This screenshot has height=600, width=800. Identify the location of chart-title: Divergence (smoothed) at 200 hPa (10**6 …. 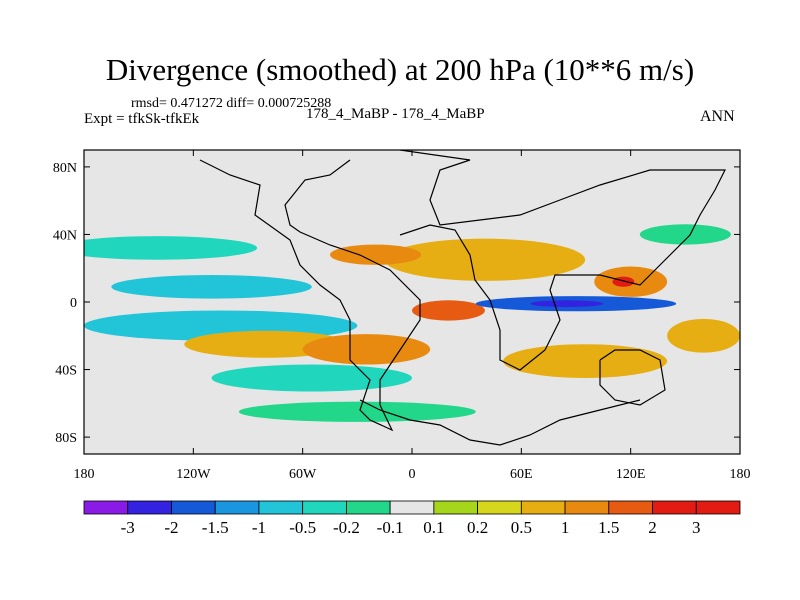
(400, 69).